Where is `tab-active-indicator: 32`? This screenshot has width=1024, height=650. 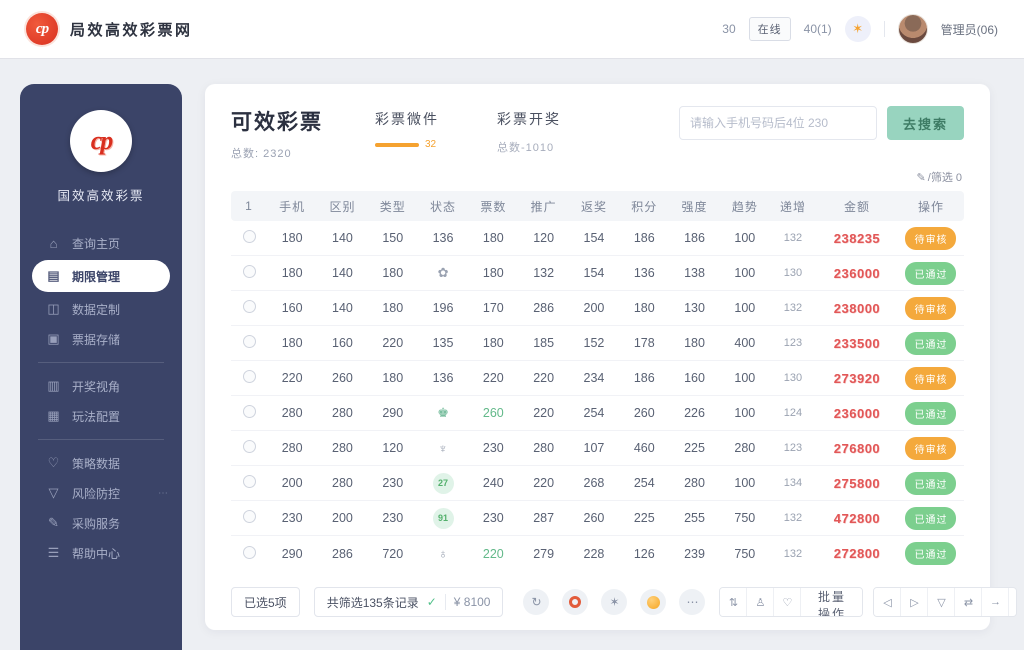 tab-active-indicator: 32 is located at coordinates (407, 144).